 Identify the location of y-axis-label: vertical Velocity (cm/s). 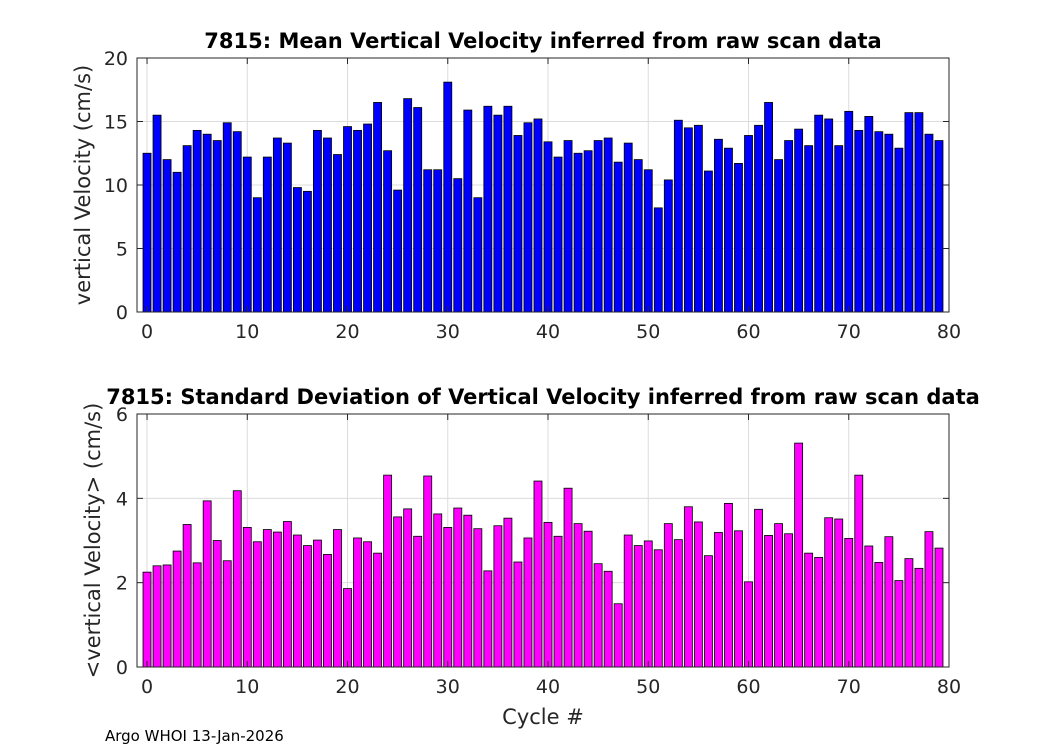
(83, 185).